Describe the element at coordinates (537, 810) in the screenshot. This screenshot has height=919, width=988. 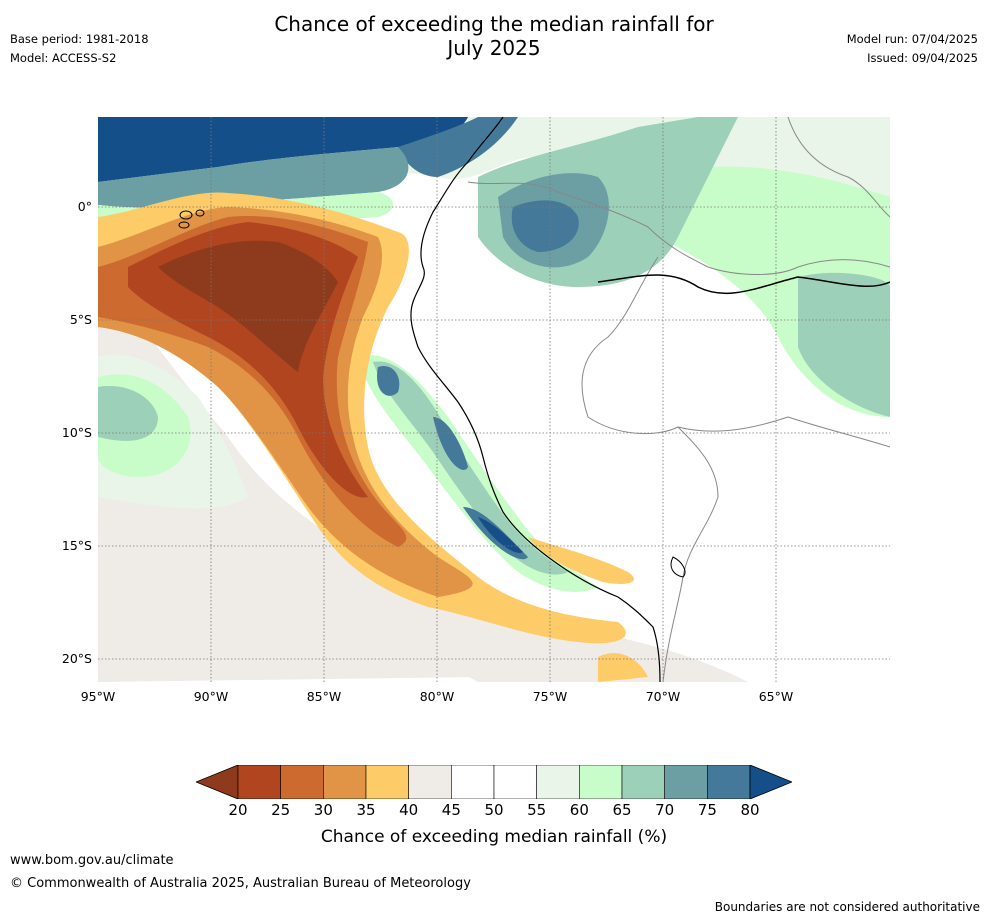
I see `colorbar-tick-label: 55` at that location.